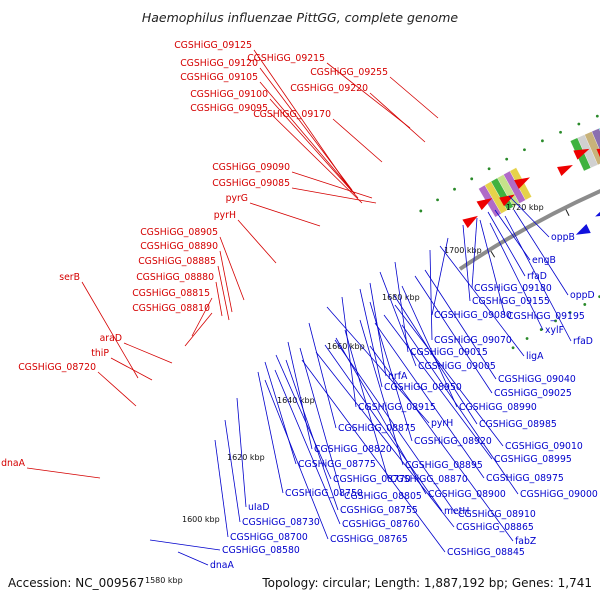 This screenshot has width=600, height=600. What do you see at coordinates (544, 446) in the screenshot?
I see `reverse-gene-label: CGSHiGG_09010` at bounding box center [544, 446].